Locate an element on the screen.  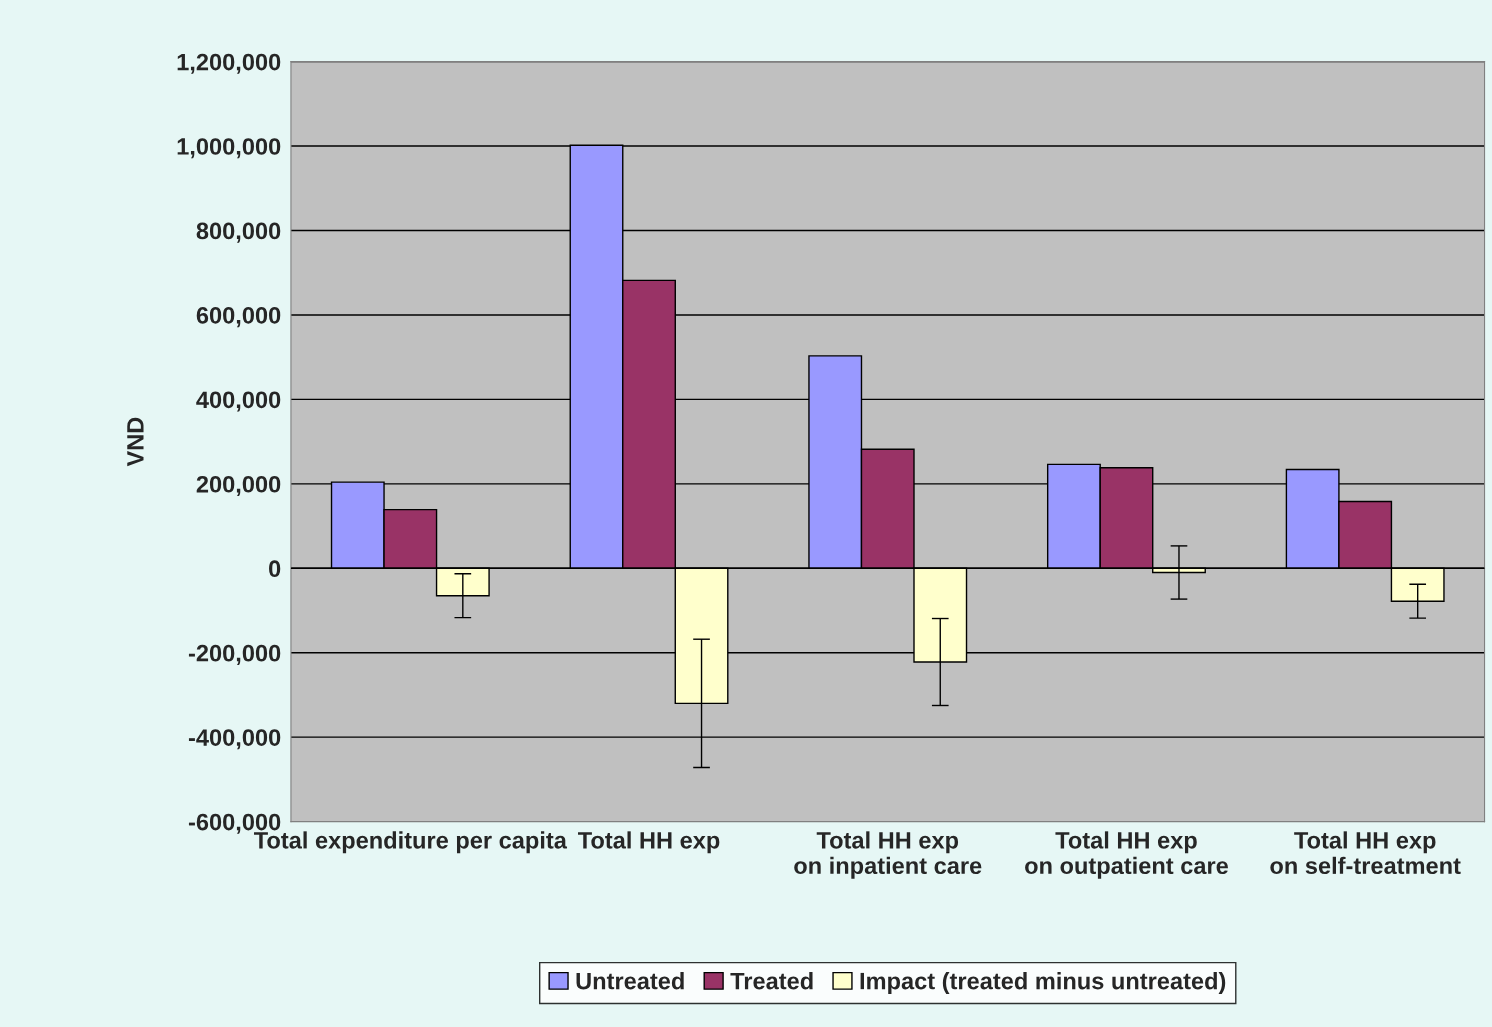
y-tick-label: 800,000 is located at coordinates (238, 232).